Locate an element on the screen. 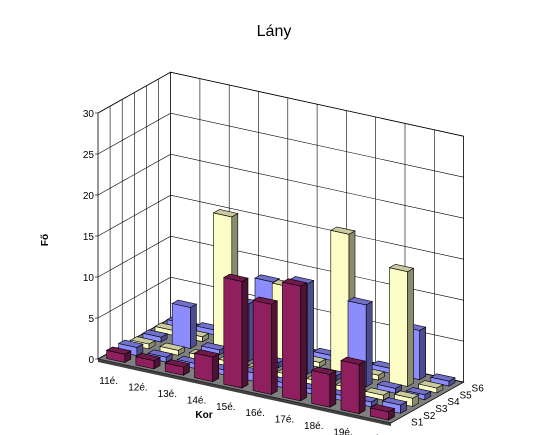  x-tick-label: 11é. is located at coordinates (108, 381).